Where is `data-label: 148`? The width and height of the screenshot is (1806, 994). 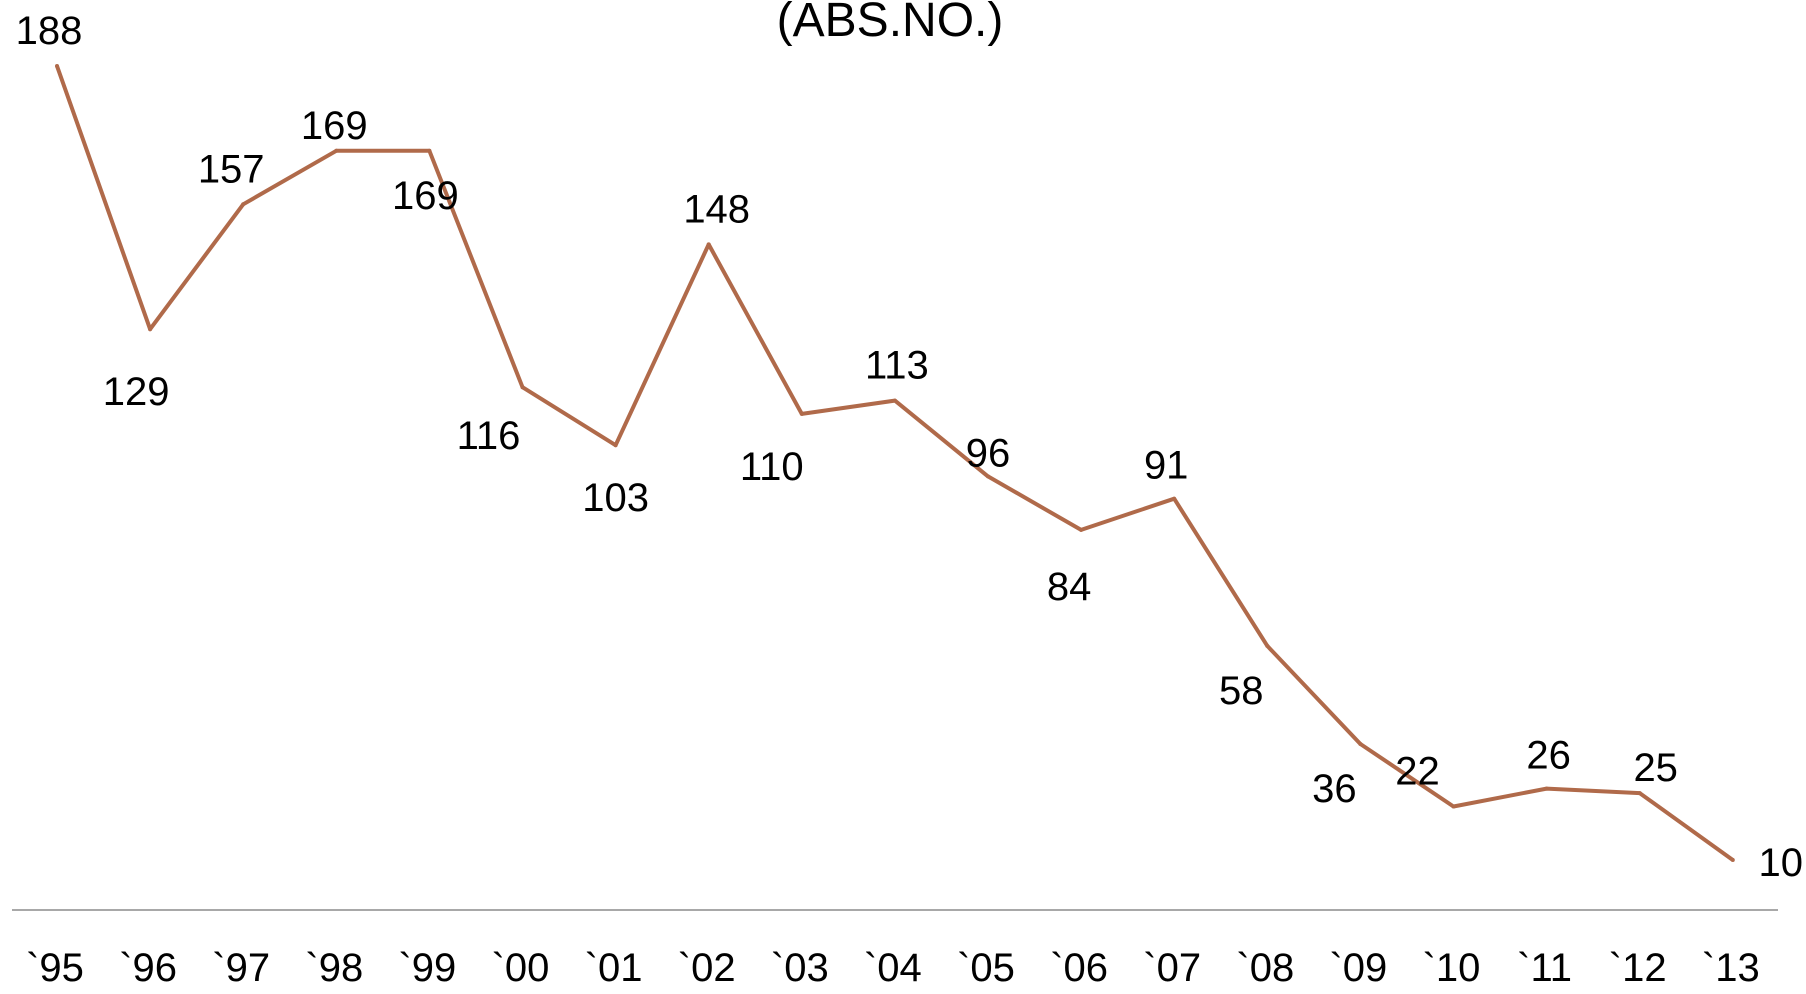
data-label: 148 is located at coordinates (716, 209).